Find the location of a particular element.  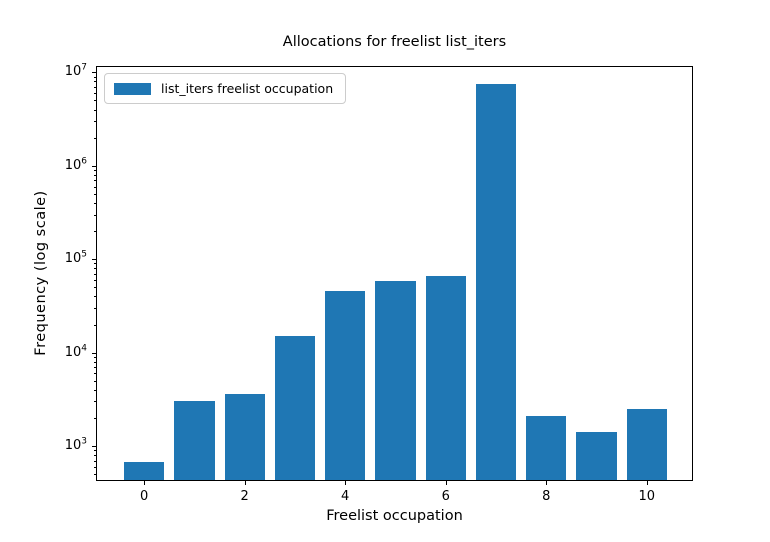

y-tick-label: 10⁷ is located at coordinates (75, 71).